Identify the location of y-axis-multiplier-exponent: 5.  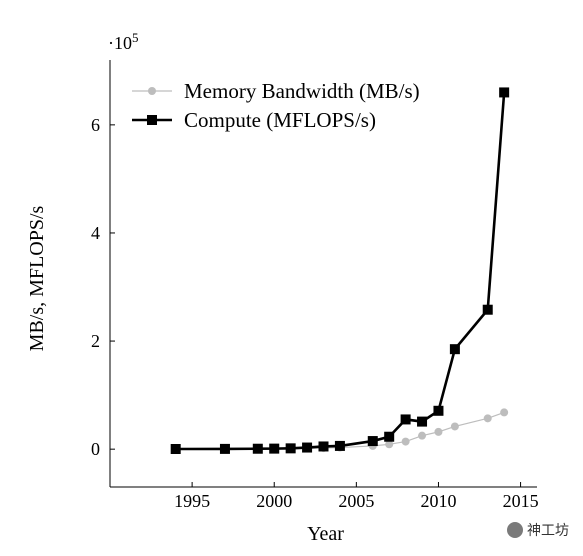
(135, 37).